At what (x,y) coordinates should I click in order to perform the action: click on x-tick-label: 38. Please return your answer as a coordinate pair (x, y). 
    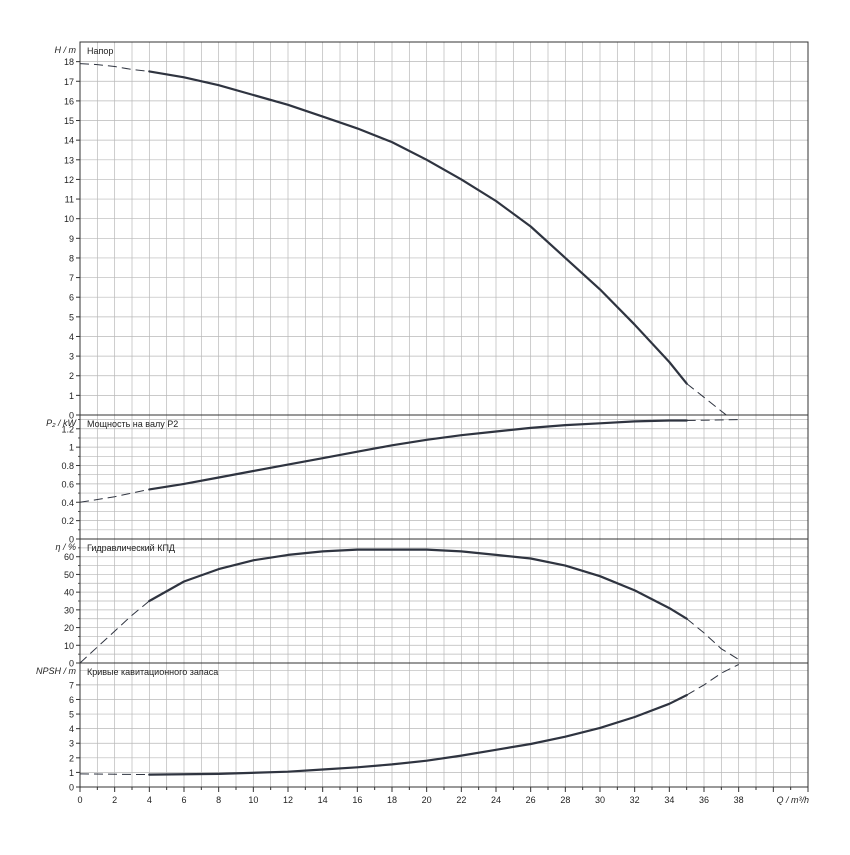
    Looking at the image, I should click on (739, 800).